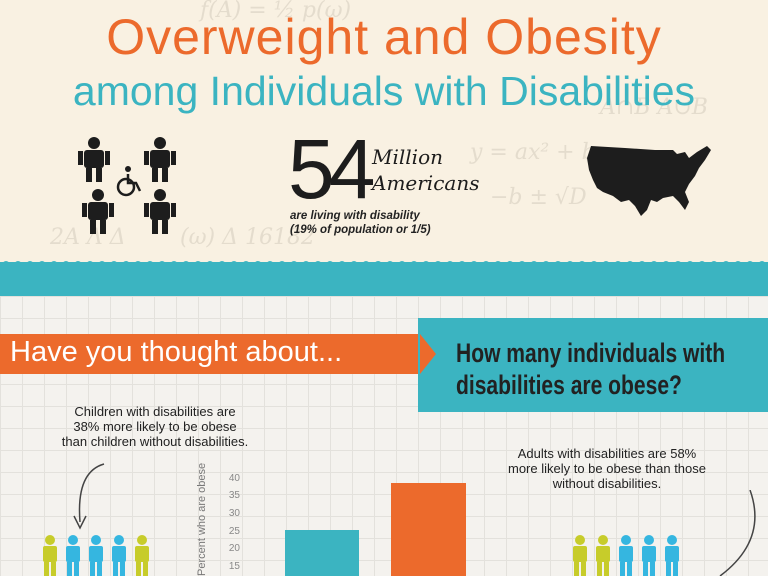 The image size is (768, 576). I want to click on background-math-scribble: A∩B A∪B, so click(654, 107).